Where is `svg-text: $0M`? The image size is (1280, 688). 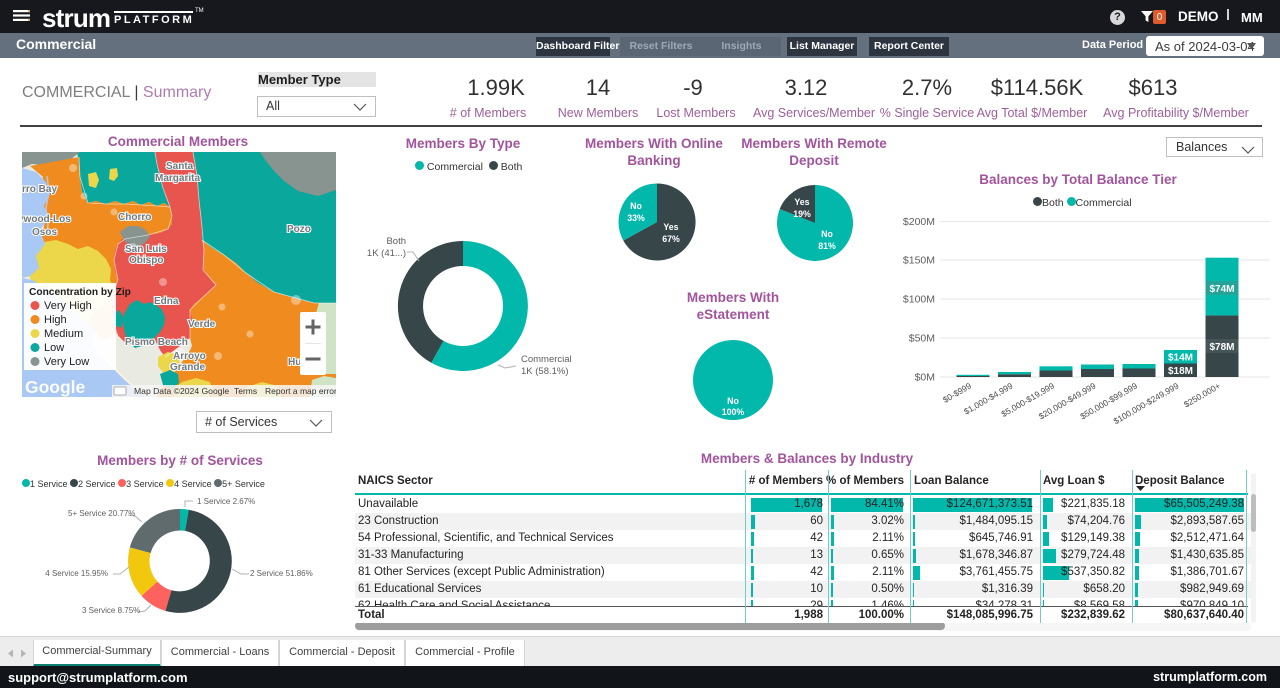 svg-text: $0M is located at coordinates (925, 378).